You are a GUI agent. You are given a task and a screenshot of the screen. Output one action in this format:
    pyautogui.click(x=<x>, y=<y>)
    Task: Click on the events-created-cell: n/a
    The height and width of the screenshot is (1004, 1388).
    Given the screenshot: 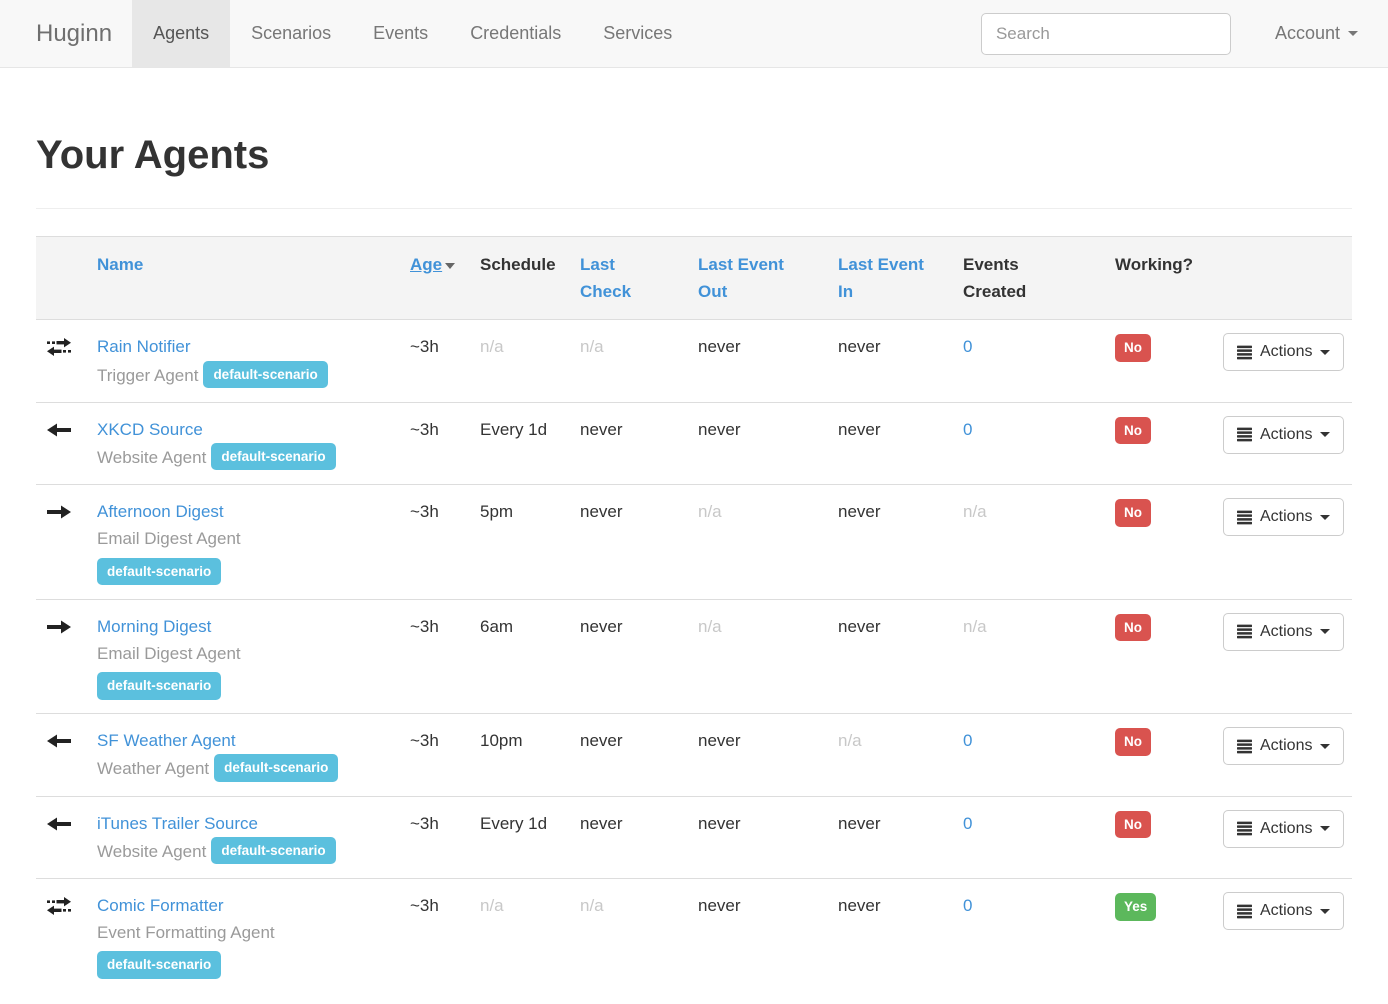 What is the action you would take?
    pyautogui.click(x=1031, y=542)
    